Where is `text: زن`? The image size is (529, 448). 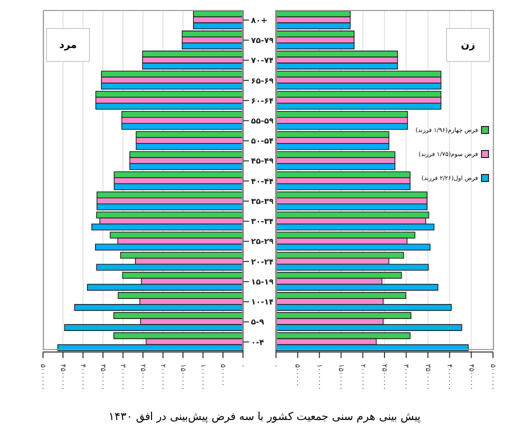
text: زن is located at coordinates (468, 45).